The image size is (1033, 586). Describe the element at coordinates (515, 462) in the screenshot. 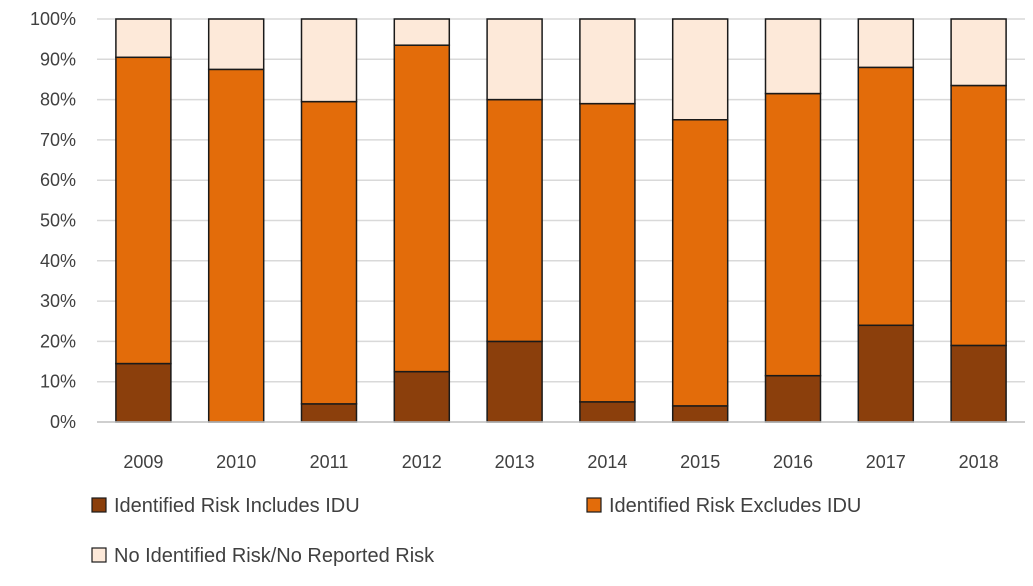

I see `x-tick-label: 2013` at that location.